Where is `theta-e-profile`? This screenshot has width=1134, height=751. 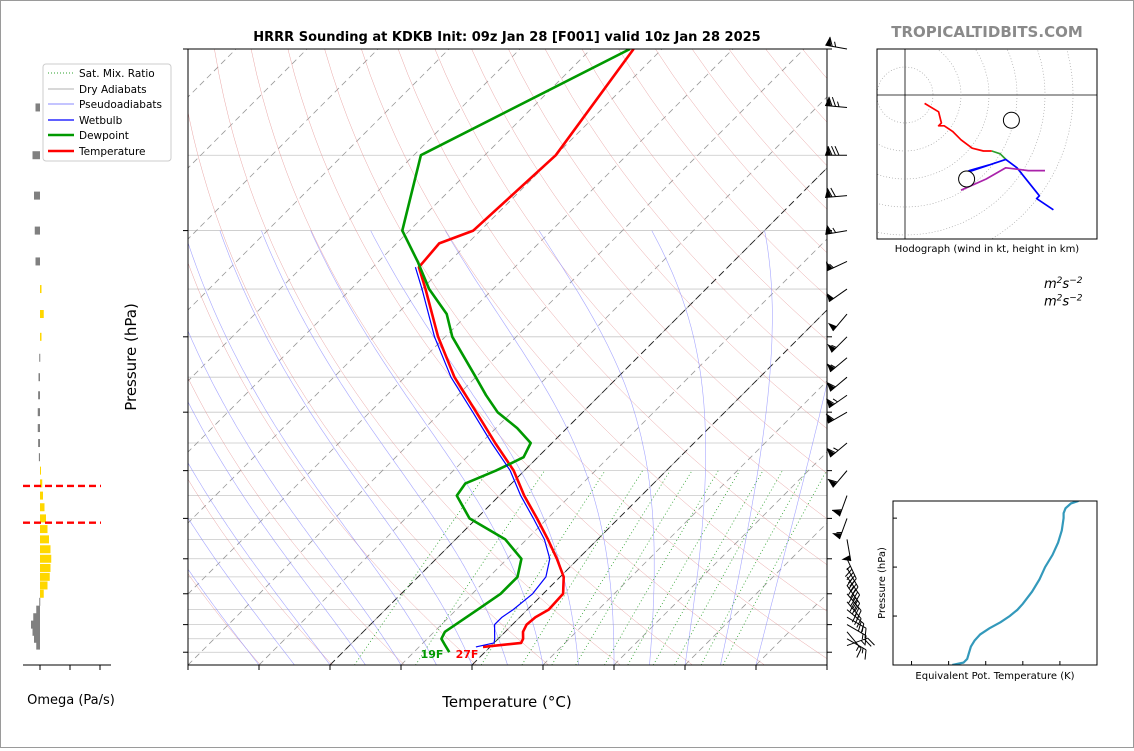
theta-e-profile is located at coordinates (1015, 583).